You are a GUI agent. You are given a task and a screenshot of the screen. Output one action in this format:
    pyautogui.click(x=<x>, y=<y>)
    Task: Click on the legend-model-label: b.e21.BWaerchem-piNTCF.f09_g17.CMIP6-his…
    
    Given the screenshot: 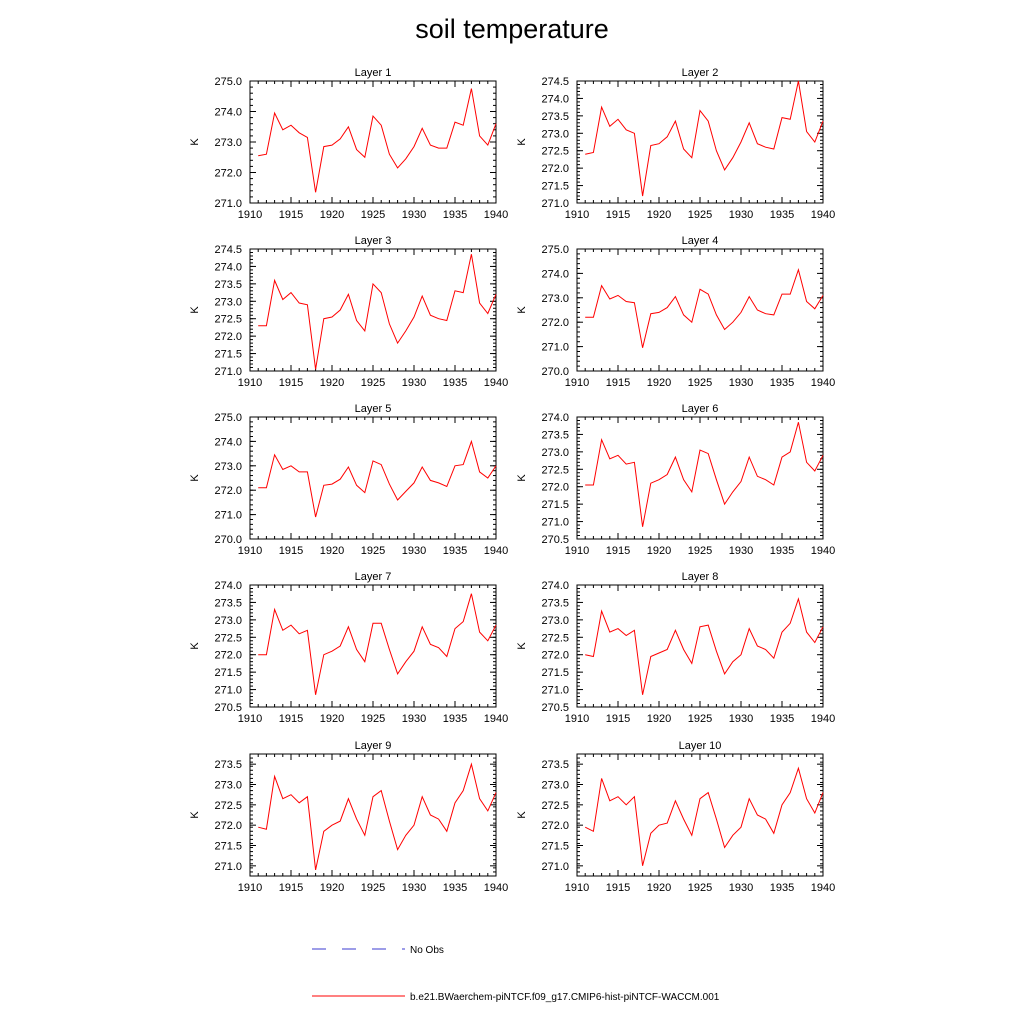 What is the action you would take?
    pyautogui.click(x=565, y=997)
    